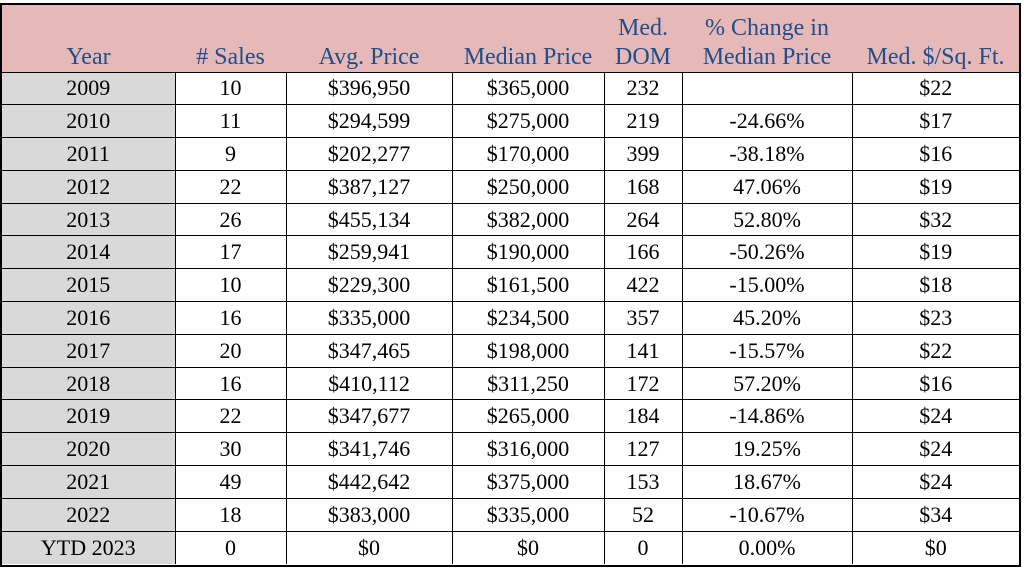  Describe the element at coordinates (767, 285) in the screenshot. I see `pct-change-cell: -15.00%` at that location.